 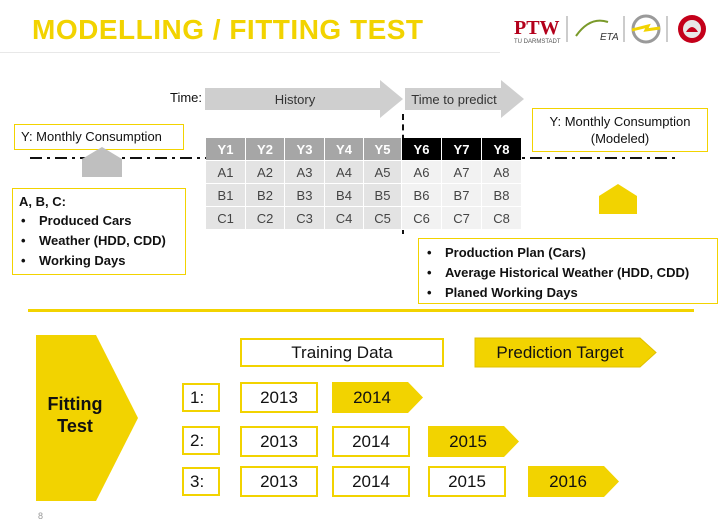 I want to click on fitting-label-line2: Test, so click(x=75, y=426).